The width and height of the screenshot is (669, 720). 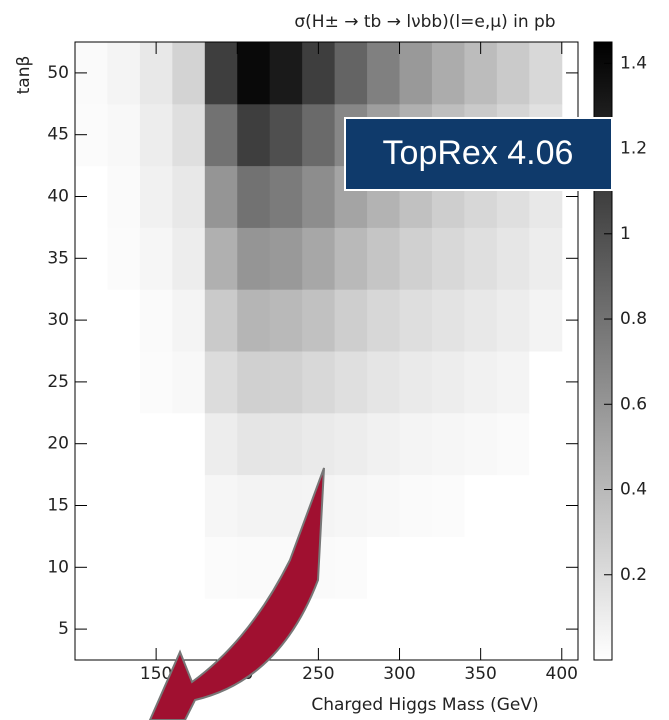 What do you see at coordinates (58, 506) in the screenshot?
I see `y-tick-label: 15` at bounding box center [58, 506].